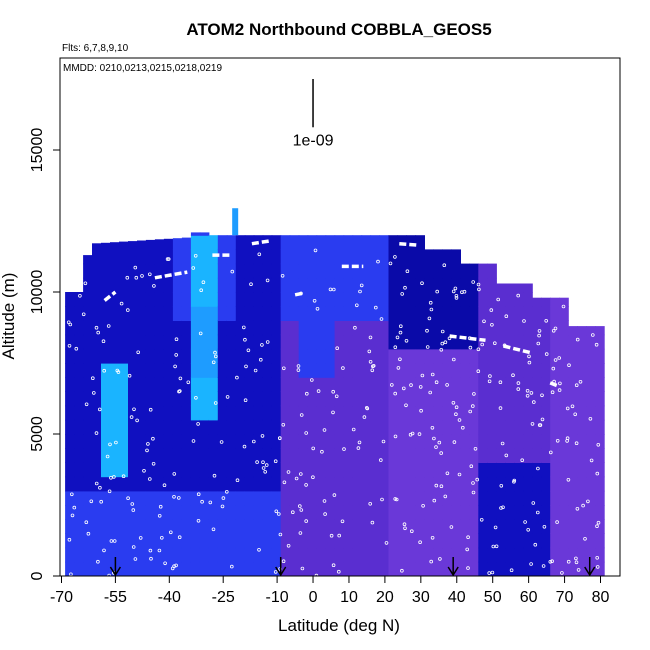 This screenshot has height=650, width=650. Describe the element at coordinates (37, 150) in the screenshot. I see `y-tick-label: 15000` at that location.